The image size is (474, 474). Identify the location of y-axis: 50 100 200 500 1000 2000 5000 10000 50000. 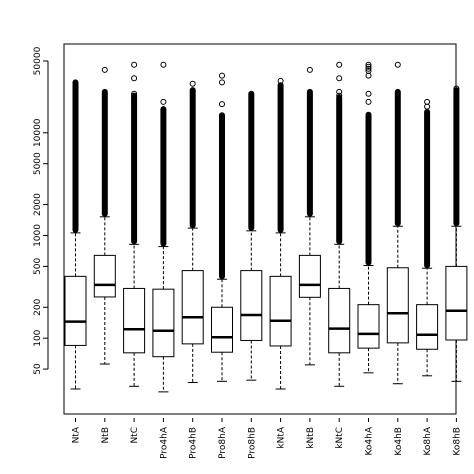
(41, 210).